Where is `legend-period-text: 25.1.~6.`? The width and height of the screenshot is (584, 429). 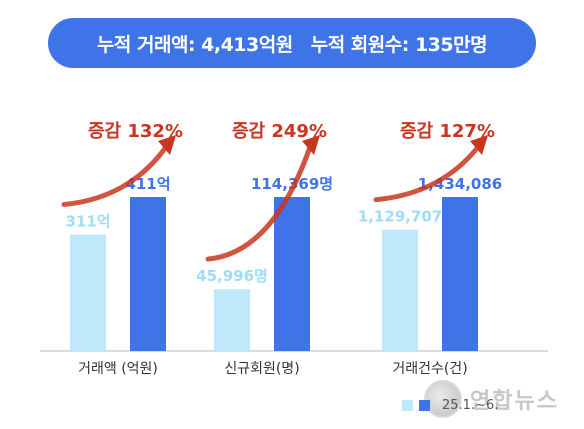 legend-period-text: 25.1.~6. is located at coordinates (470, 405).